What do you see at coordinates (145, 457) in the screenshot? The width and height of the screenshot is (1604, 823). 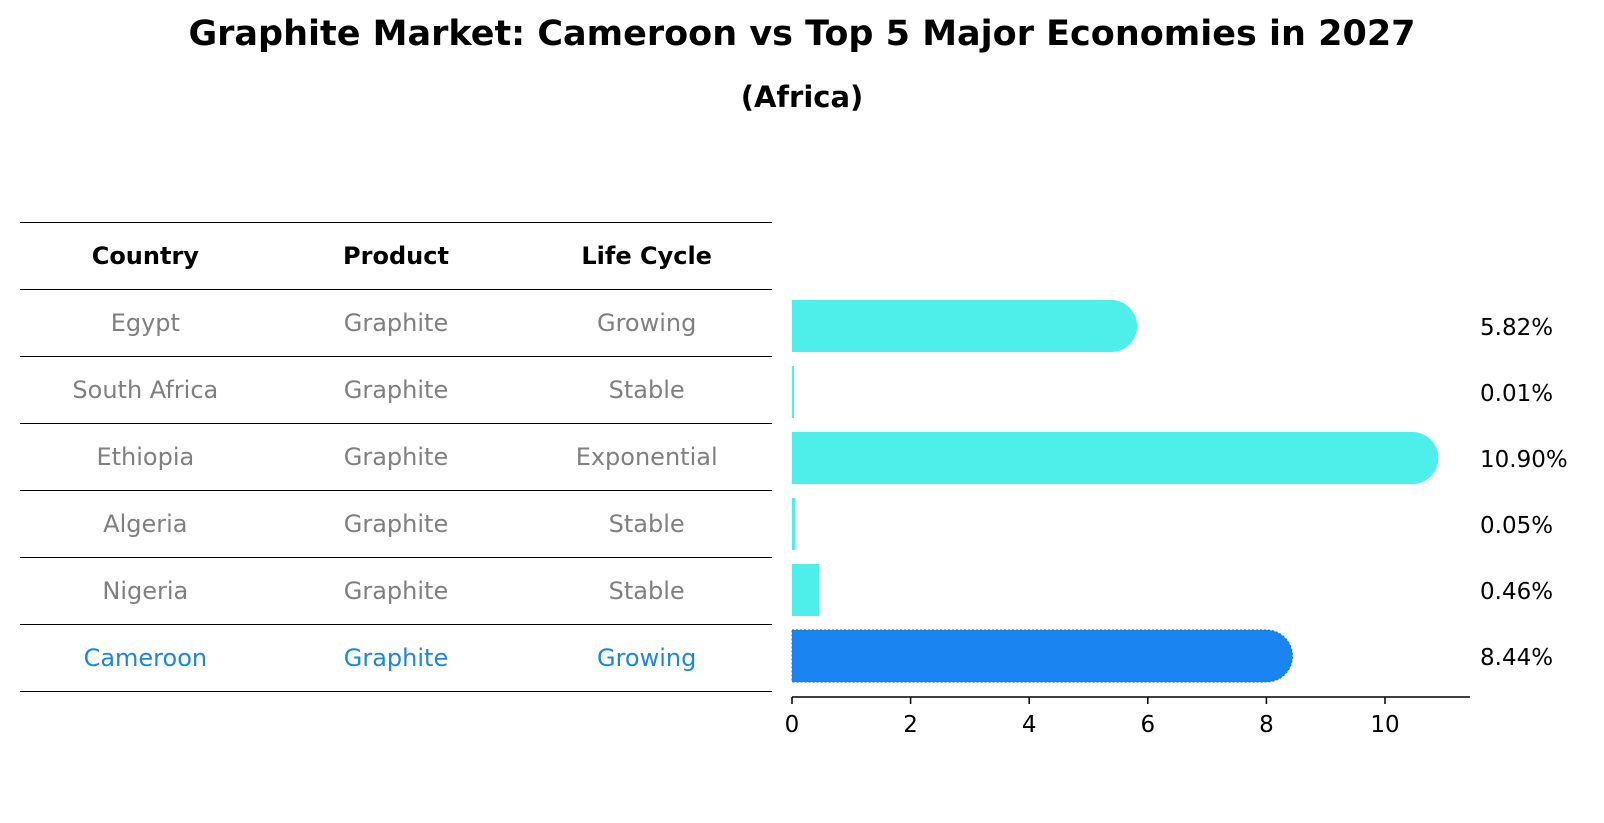 I see `cell-country: Ethiopia` at bounding box center [145, 457].